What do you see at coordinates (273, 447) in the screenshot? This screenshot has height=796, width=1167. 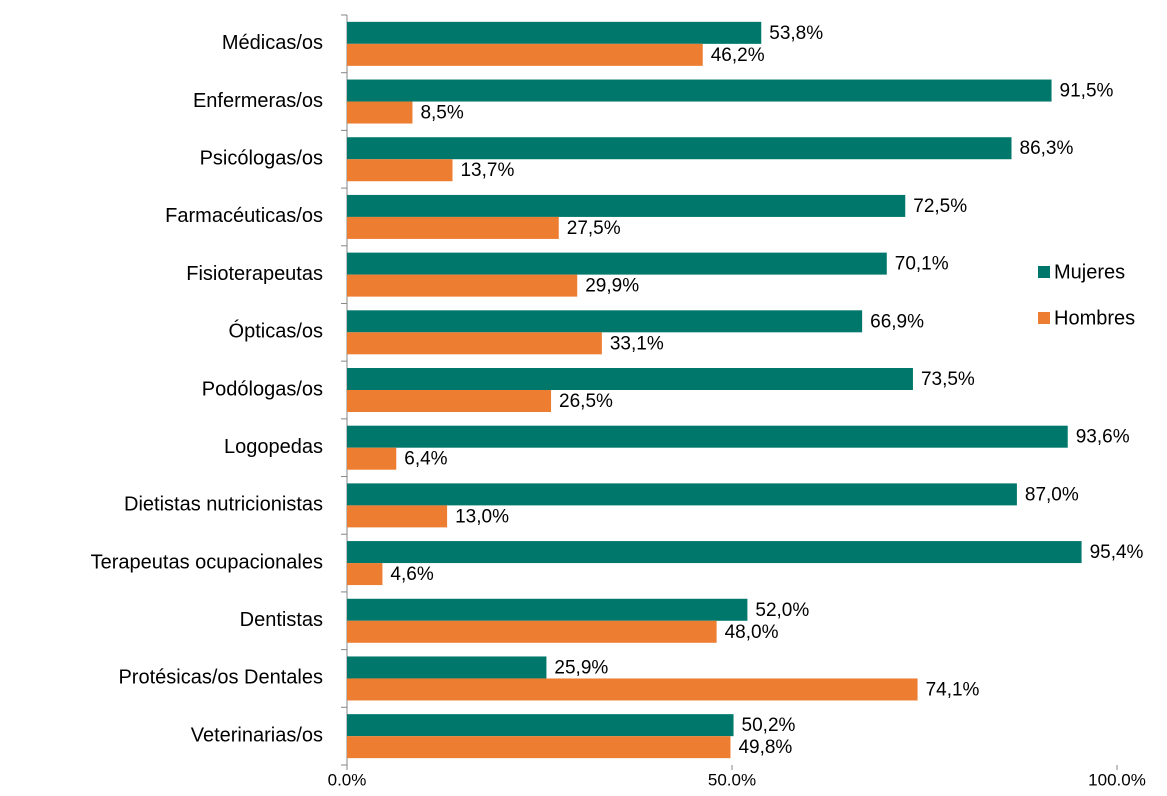 I see `category-label: Logopedas` at bounding box center [273, 447].